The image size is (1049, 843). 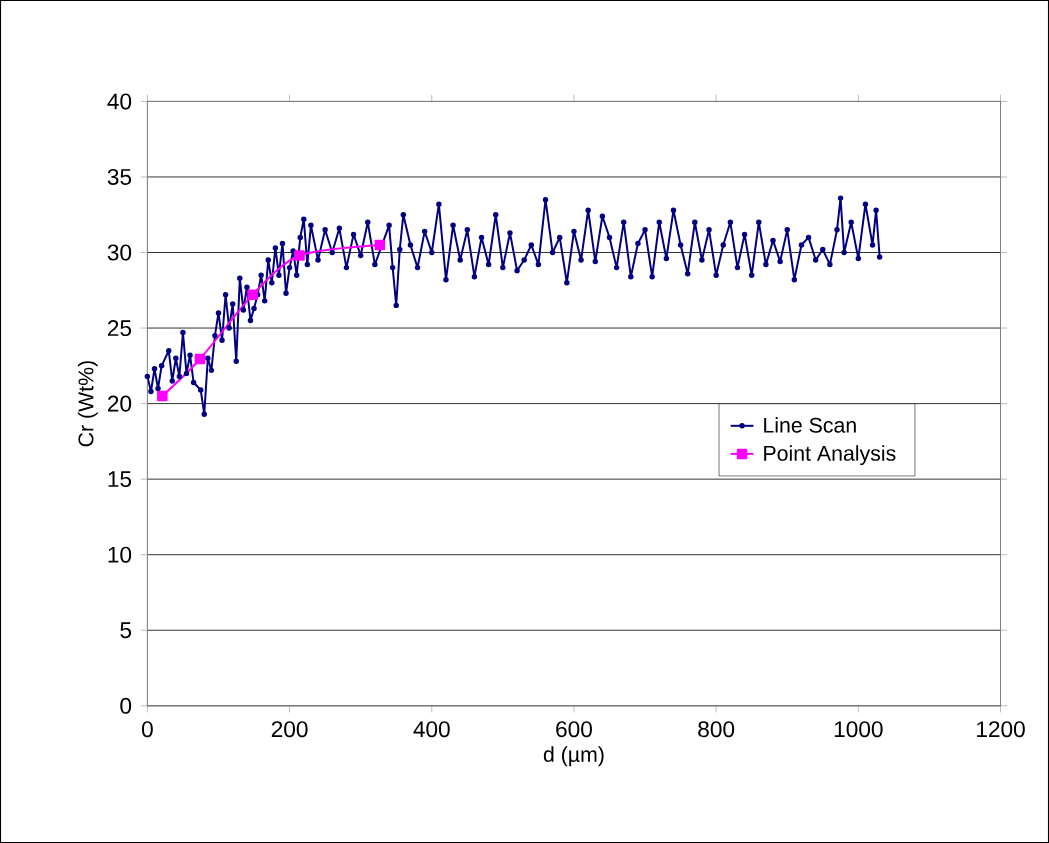 I want to click on y-tick-label: 40, so click(x=119, y=101).